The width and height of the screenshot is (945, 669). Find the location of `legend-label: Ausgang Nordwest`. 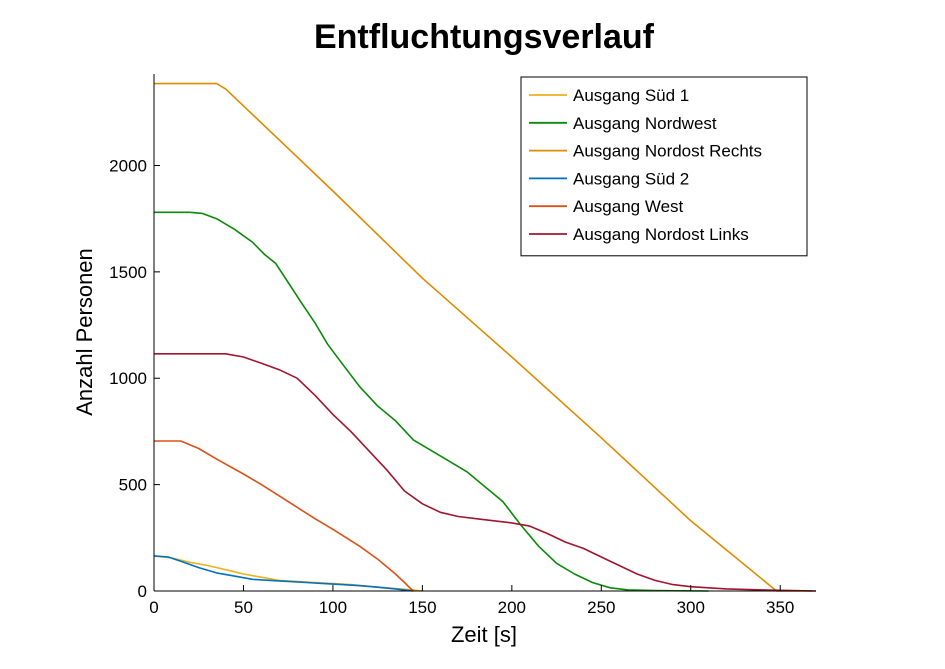

legend-label: Ausgang Nordwest is located at coordinates (645, 123).